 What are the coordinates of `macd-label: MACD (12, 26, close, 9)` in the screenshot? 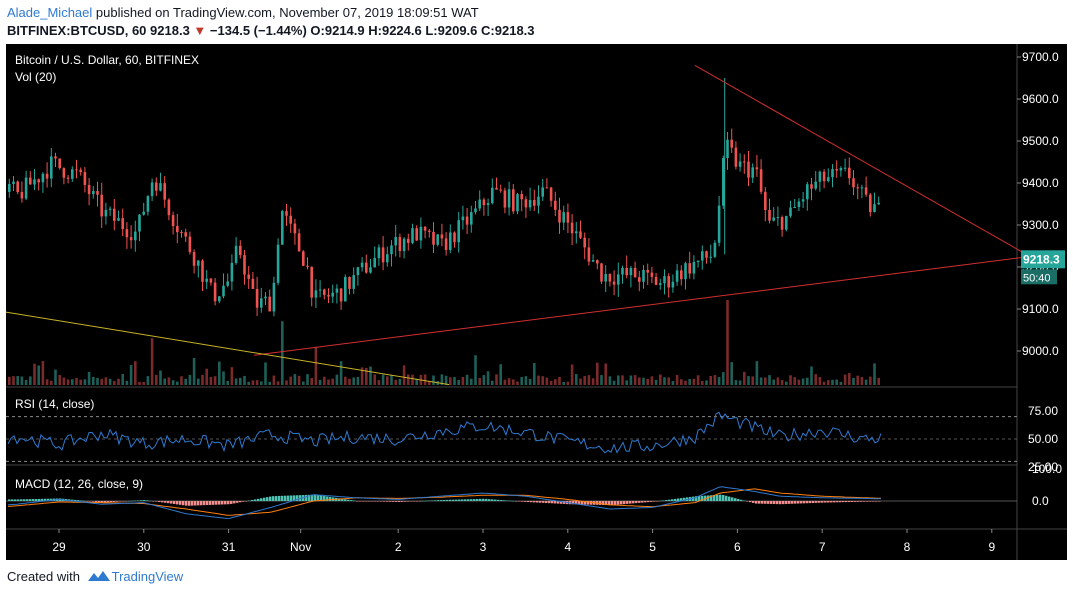 It's located at (79, 484).